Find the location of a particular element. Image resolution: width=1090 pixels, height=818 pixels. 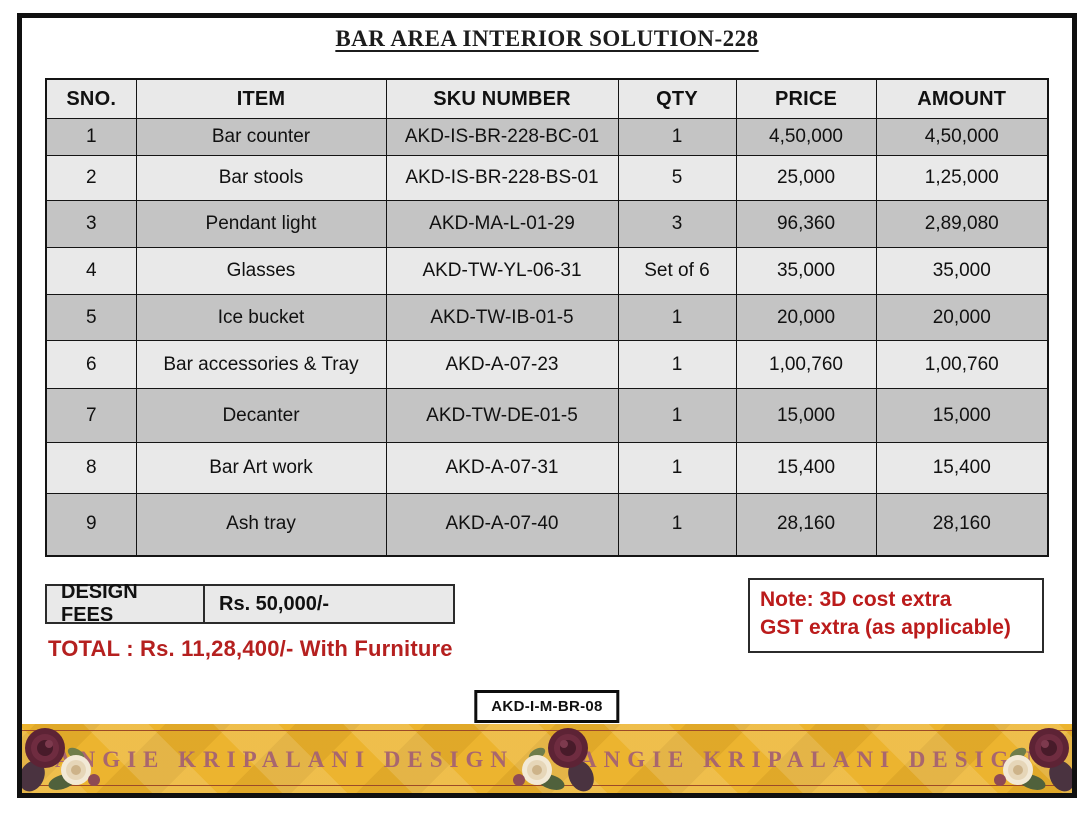

table-header-row: SNO. ITEM SKU NUMBER QTY PRICE AMOUNT is located at coordinates (547, 98).